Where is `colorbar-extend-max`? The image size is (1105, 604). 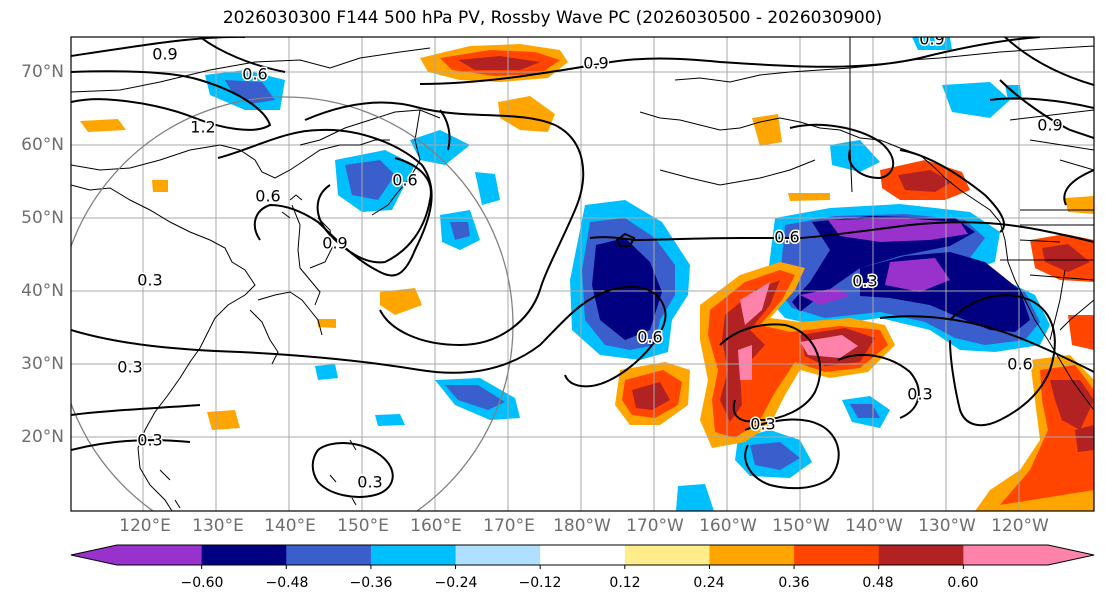 colorbar-extend-max is located at coordinates (1071, 555).